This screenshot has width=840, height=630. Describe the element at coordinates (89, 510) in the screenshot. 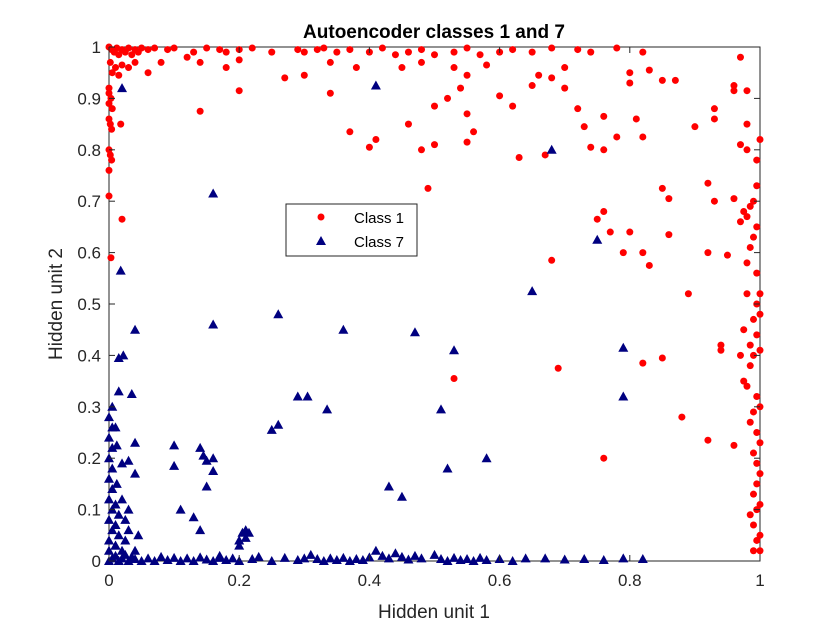

I see `y-tick-label: 0.1` at that location.